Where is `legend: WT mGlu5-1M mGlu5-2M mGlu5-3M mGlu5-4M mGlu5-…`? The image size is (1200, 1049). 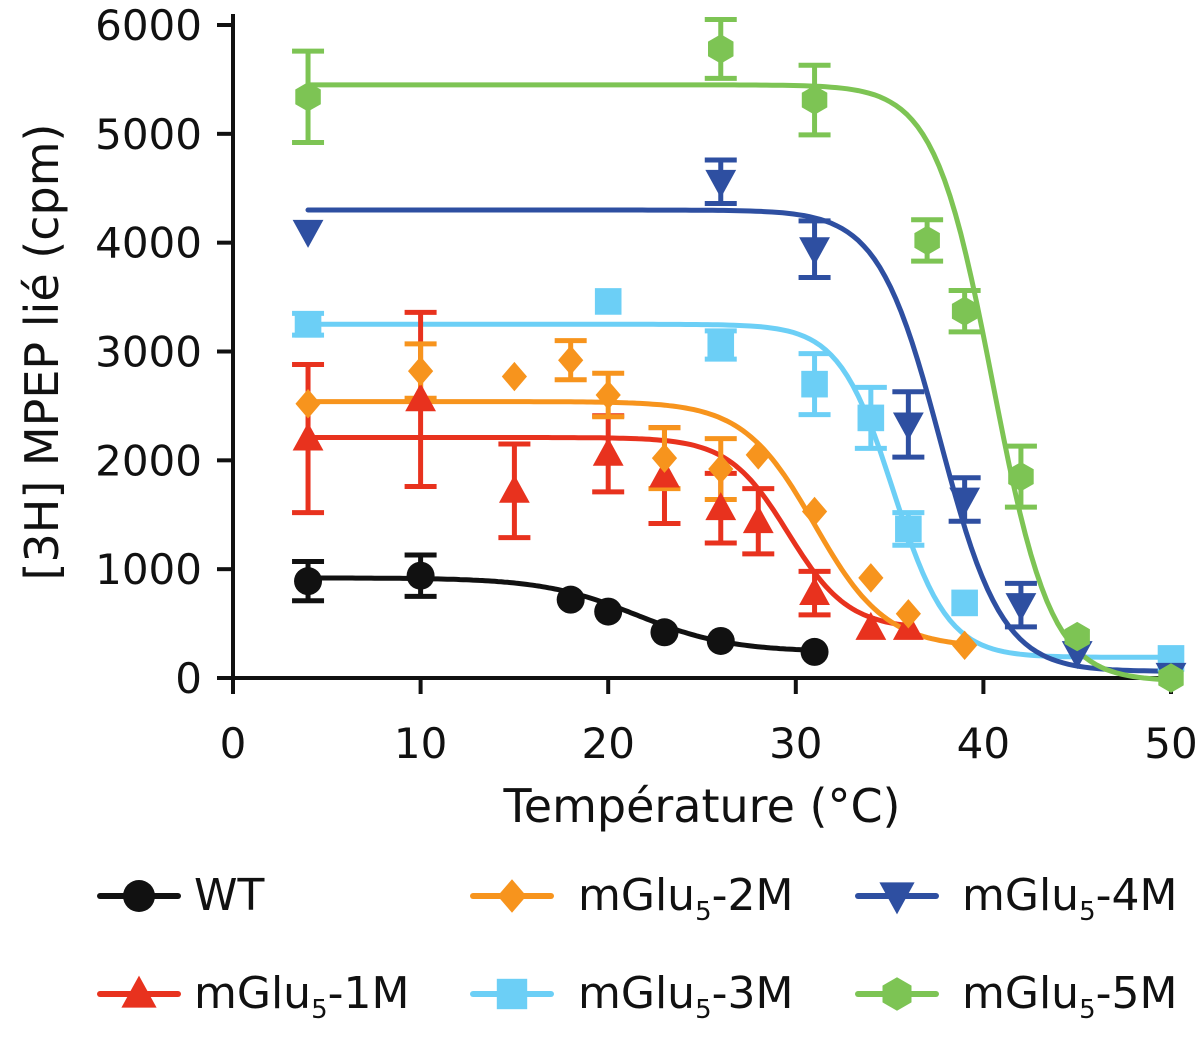
legend: WT mGlu5-1M mGlu5-2M mGlu5-3M mGlu5-4M mGlu5-… is located at coordinates (637, 947).